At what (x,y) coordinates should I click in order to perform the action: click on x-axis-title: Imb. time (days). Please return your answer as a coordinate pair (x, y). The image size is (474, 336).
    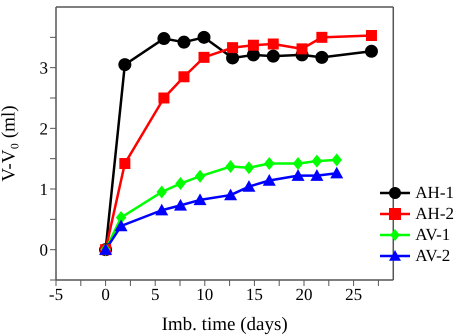
    Looking at the image, I should click on (225, 324).